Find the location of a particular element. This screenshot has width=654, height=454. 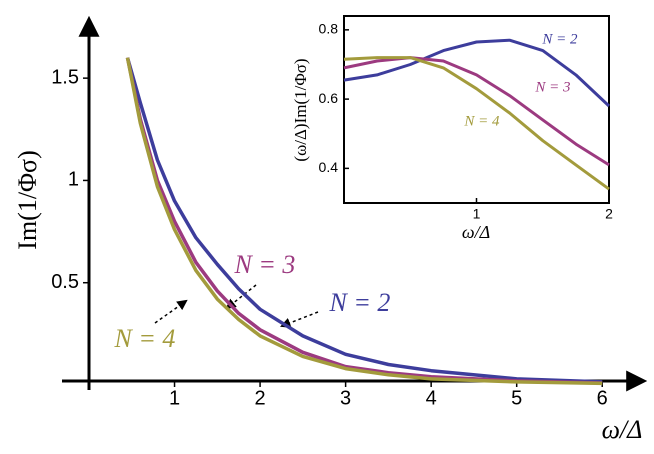

y-tick-label: 1.5 is located at coordinates (65, 77).